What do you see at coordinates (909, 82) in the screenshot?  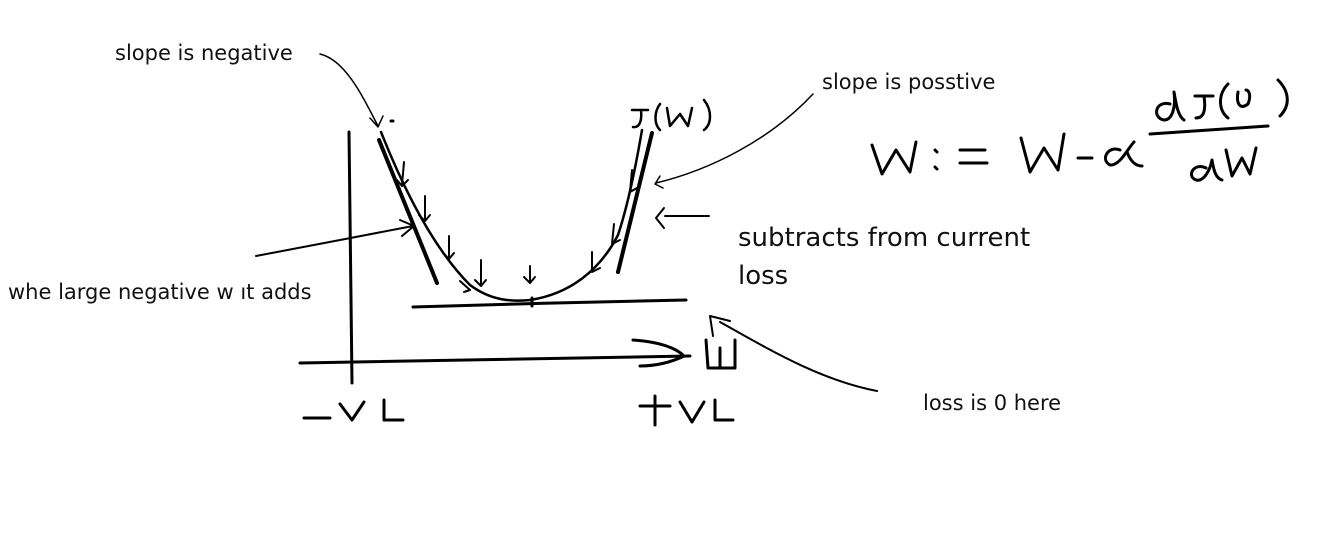 I see `label-slope-positive: slope is posstive` at bounding box center [909, 82].